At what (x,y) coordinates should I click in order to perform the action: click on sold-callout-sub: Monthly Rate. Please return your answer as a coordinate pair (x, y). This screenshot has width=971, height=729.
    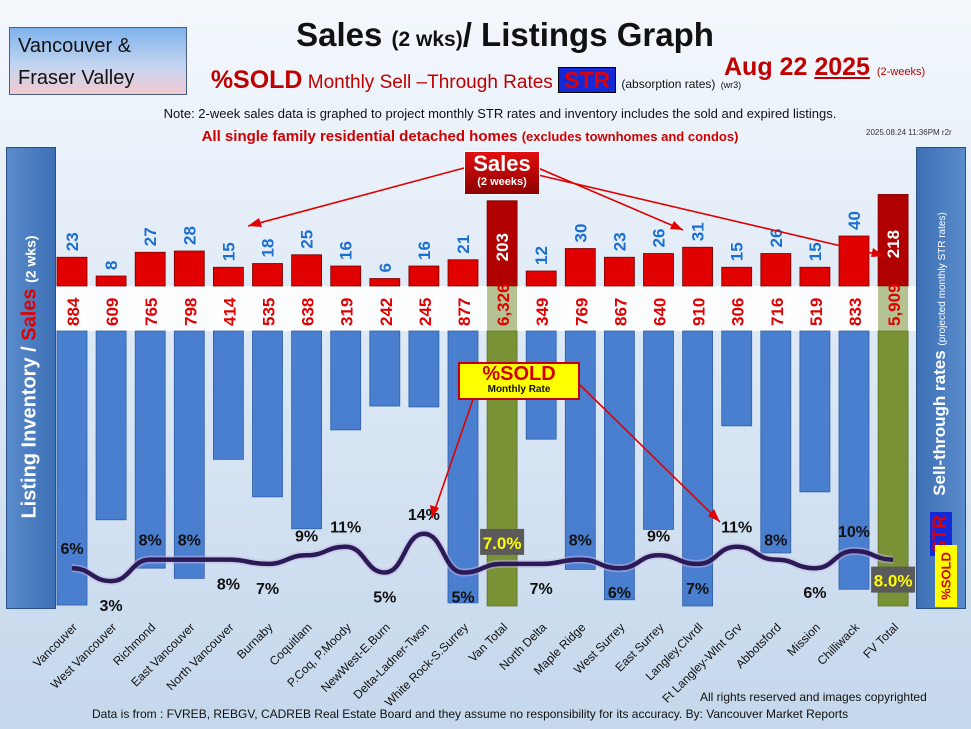
    Looking at the image, I should click on (519, 389).